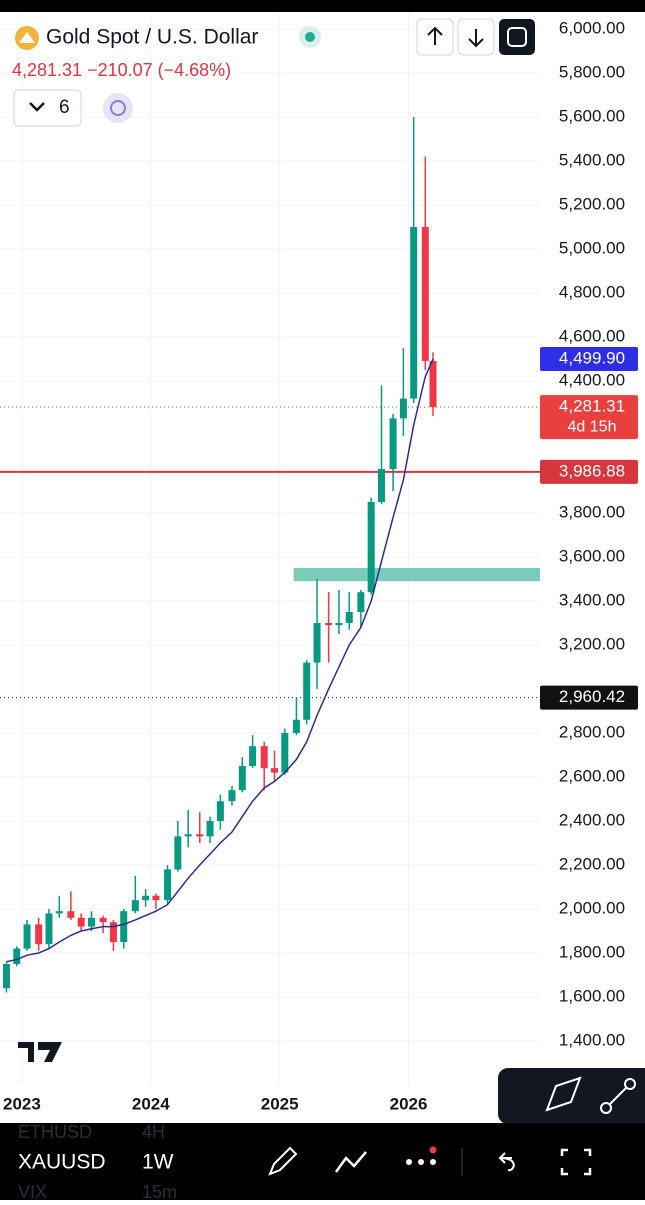 This screenshot has width=645, height=1205. Describe the element at coordinates (592, 819) in the screenshot. I see `y-tick-label: 2,400.00` at that location.